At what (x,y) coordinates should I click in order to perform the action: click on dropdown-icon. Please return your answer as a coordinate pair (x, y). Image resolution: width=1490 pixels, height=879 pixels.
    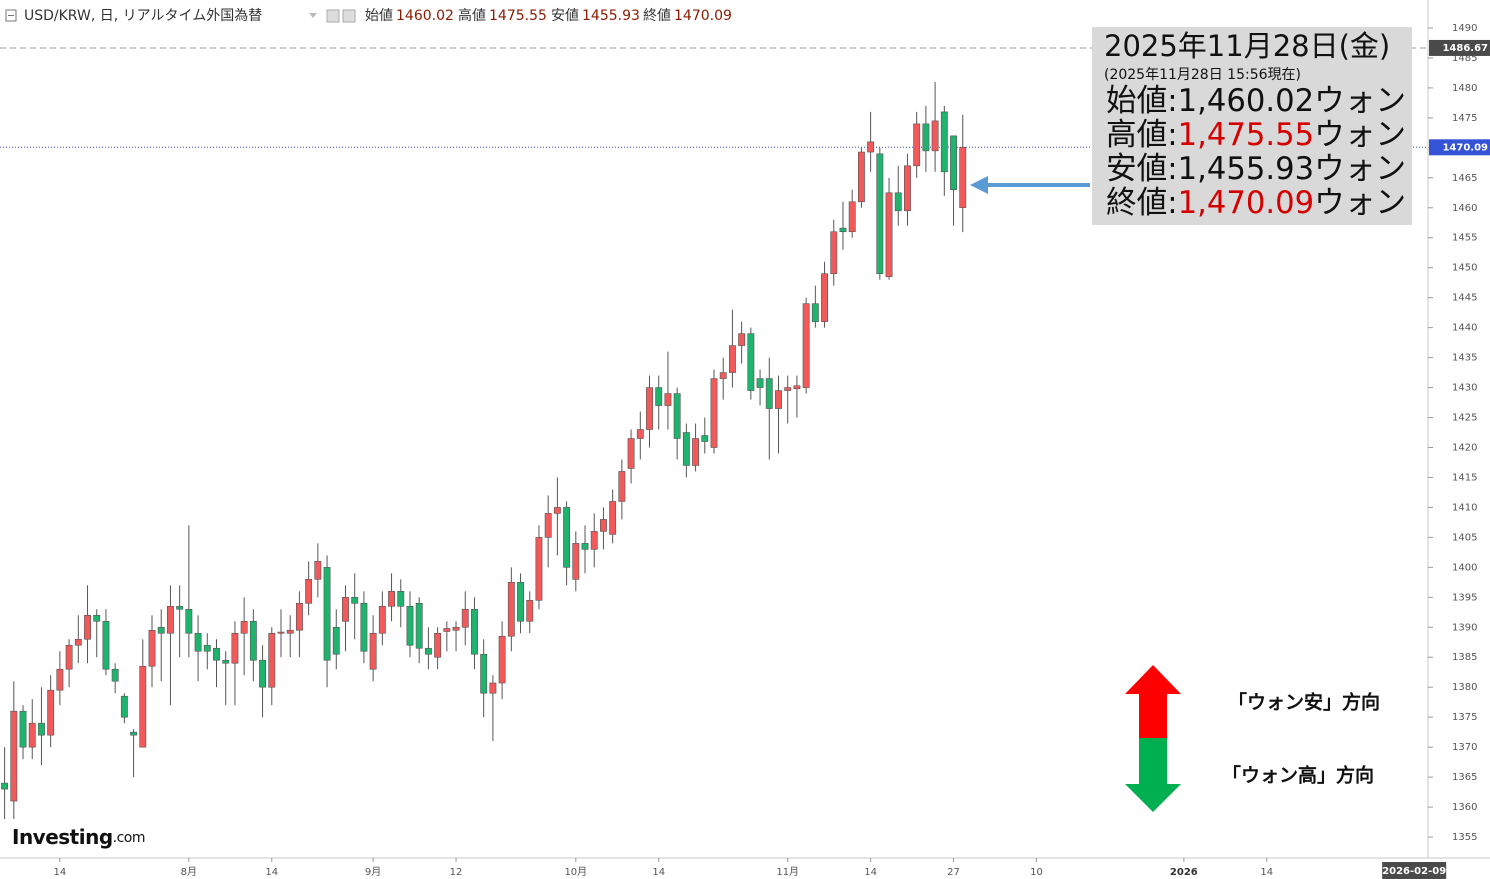
    Looking at the image, I should click on (313, 15).